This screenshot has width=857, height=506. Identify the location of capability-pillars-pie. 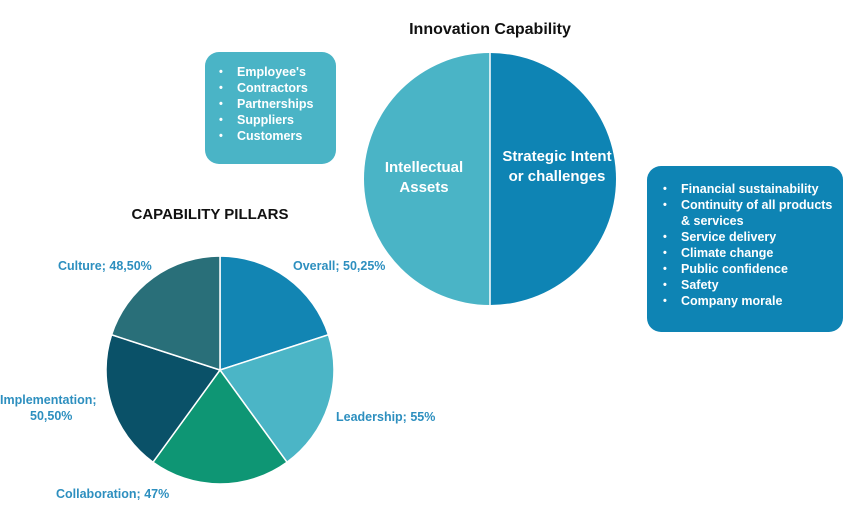
(220, 370).